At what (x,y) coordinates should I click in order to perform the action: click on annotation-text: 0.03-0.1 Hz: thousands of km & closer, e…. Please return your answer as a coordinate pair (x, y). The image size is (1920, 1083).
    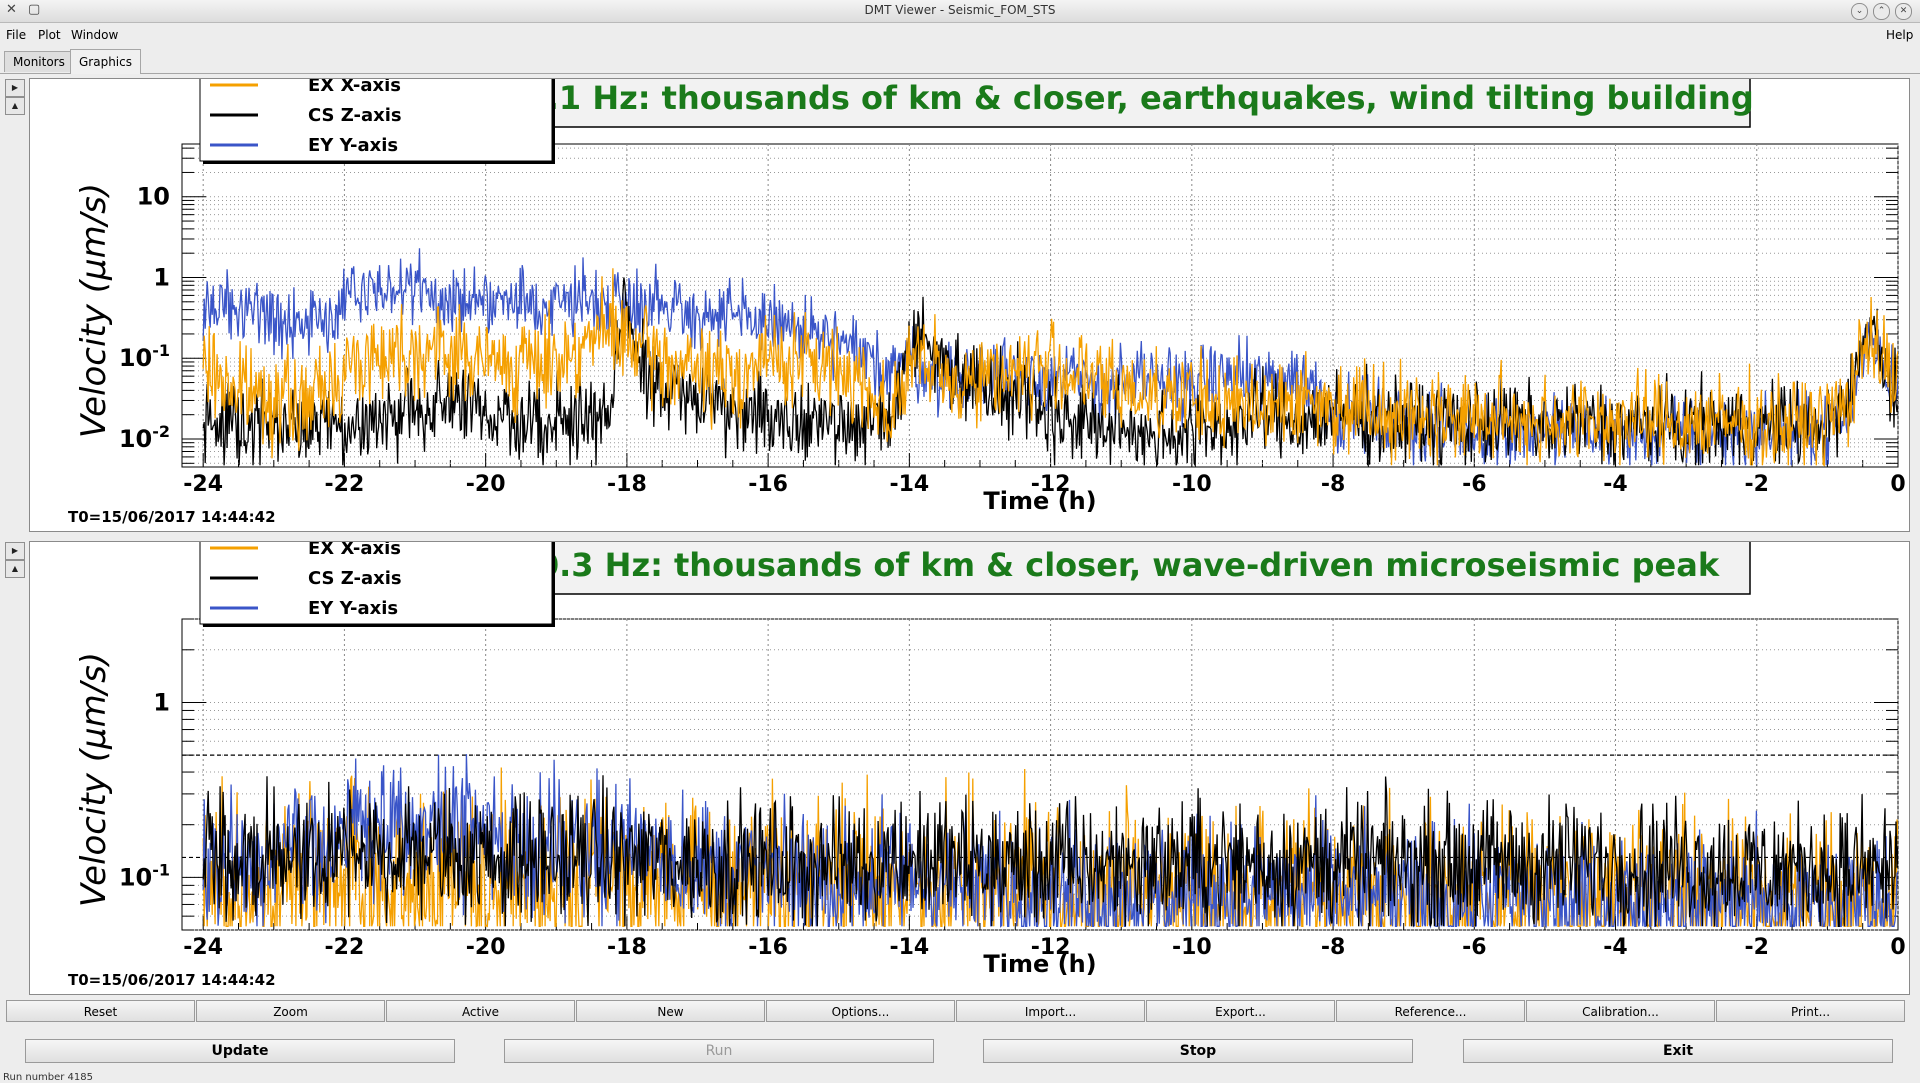
    Looking at the image, I should click on (1092, 98).